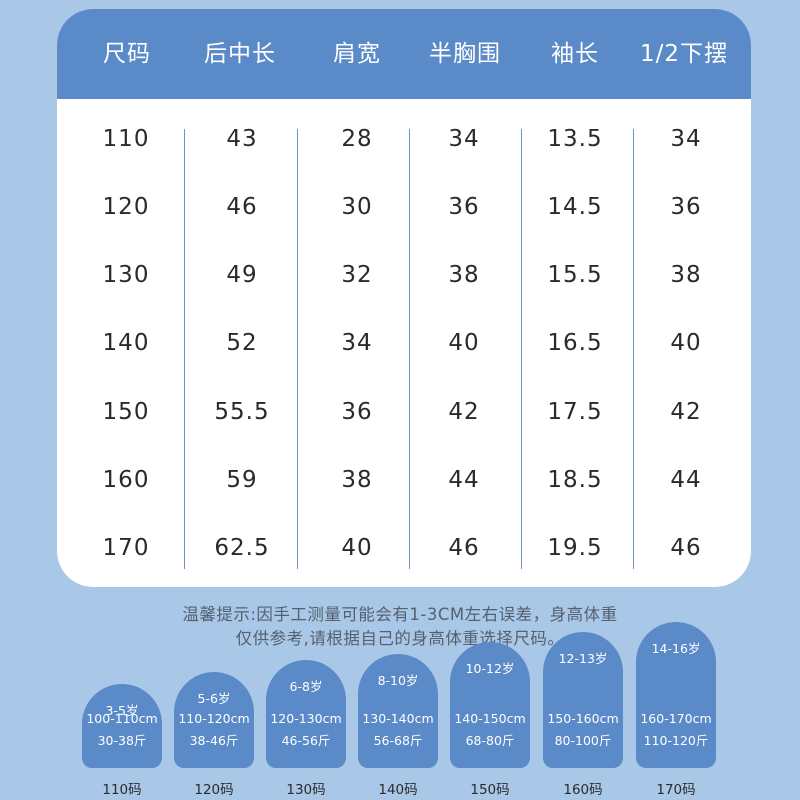 This screenshot has width=800, height=800. Describe the element at coordinates (490, 718) in the screenshot. I see `badge-height: 140-150cm` at that location.